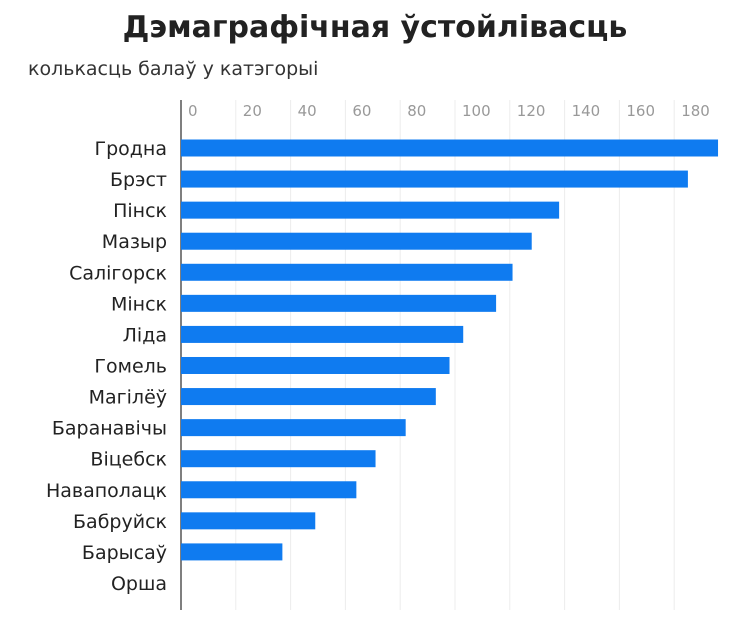  What do you see at coordinates (131, 149) in the screenshot?
I see `category-label: Гродна` at bounding box center [131, 149].